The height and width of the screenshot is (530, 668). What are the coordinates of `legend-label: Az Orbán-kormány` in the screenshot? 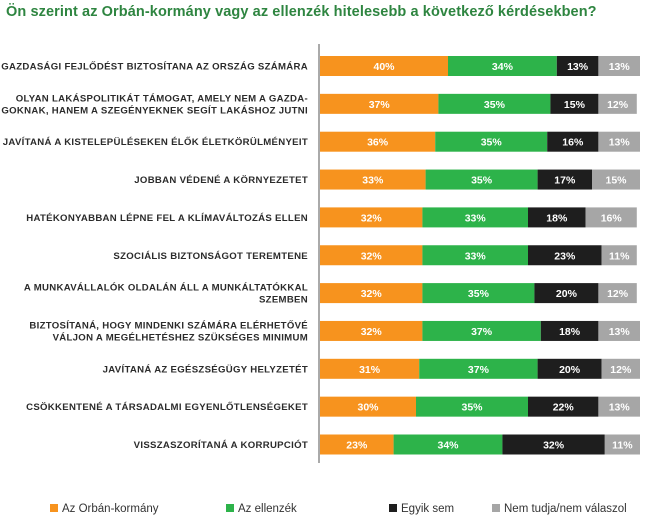 It's located at (110, 509).